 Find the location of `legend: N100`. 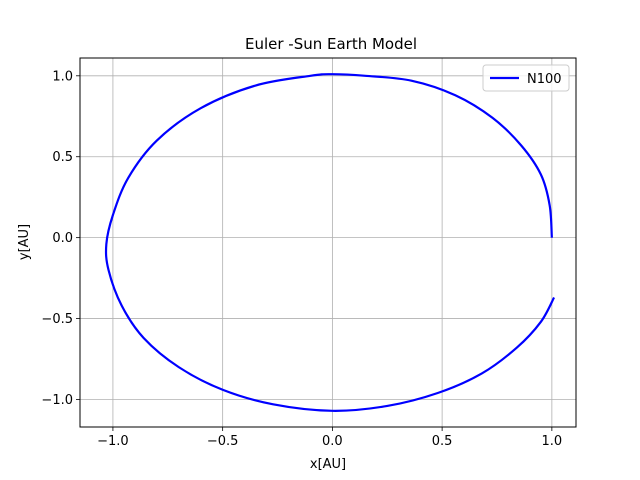

legend: N100 is located at coordinates (526, 78).